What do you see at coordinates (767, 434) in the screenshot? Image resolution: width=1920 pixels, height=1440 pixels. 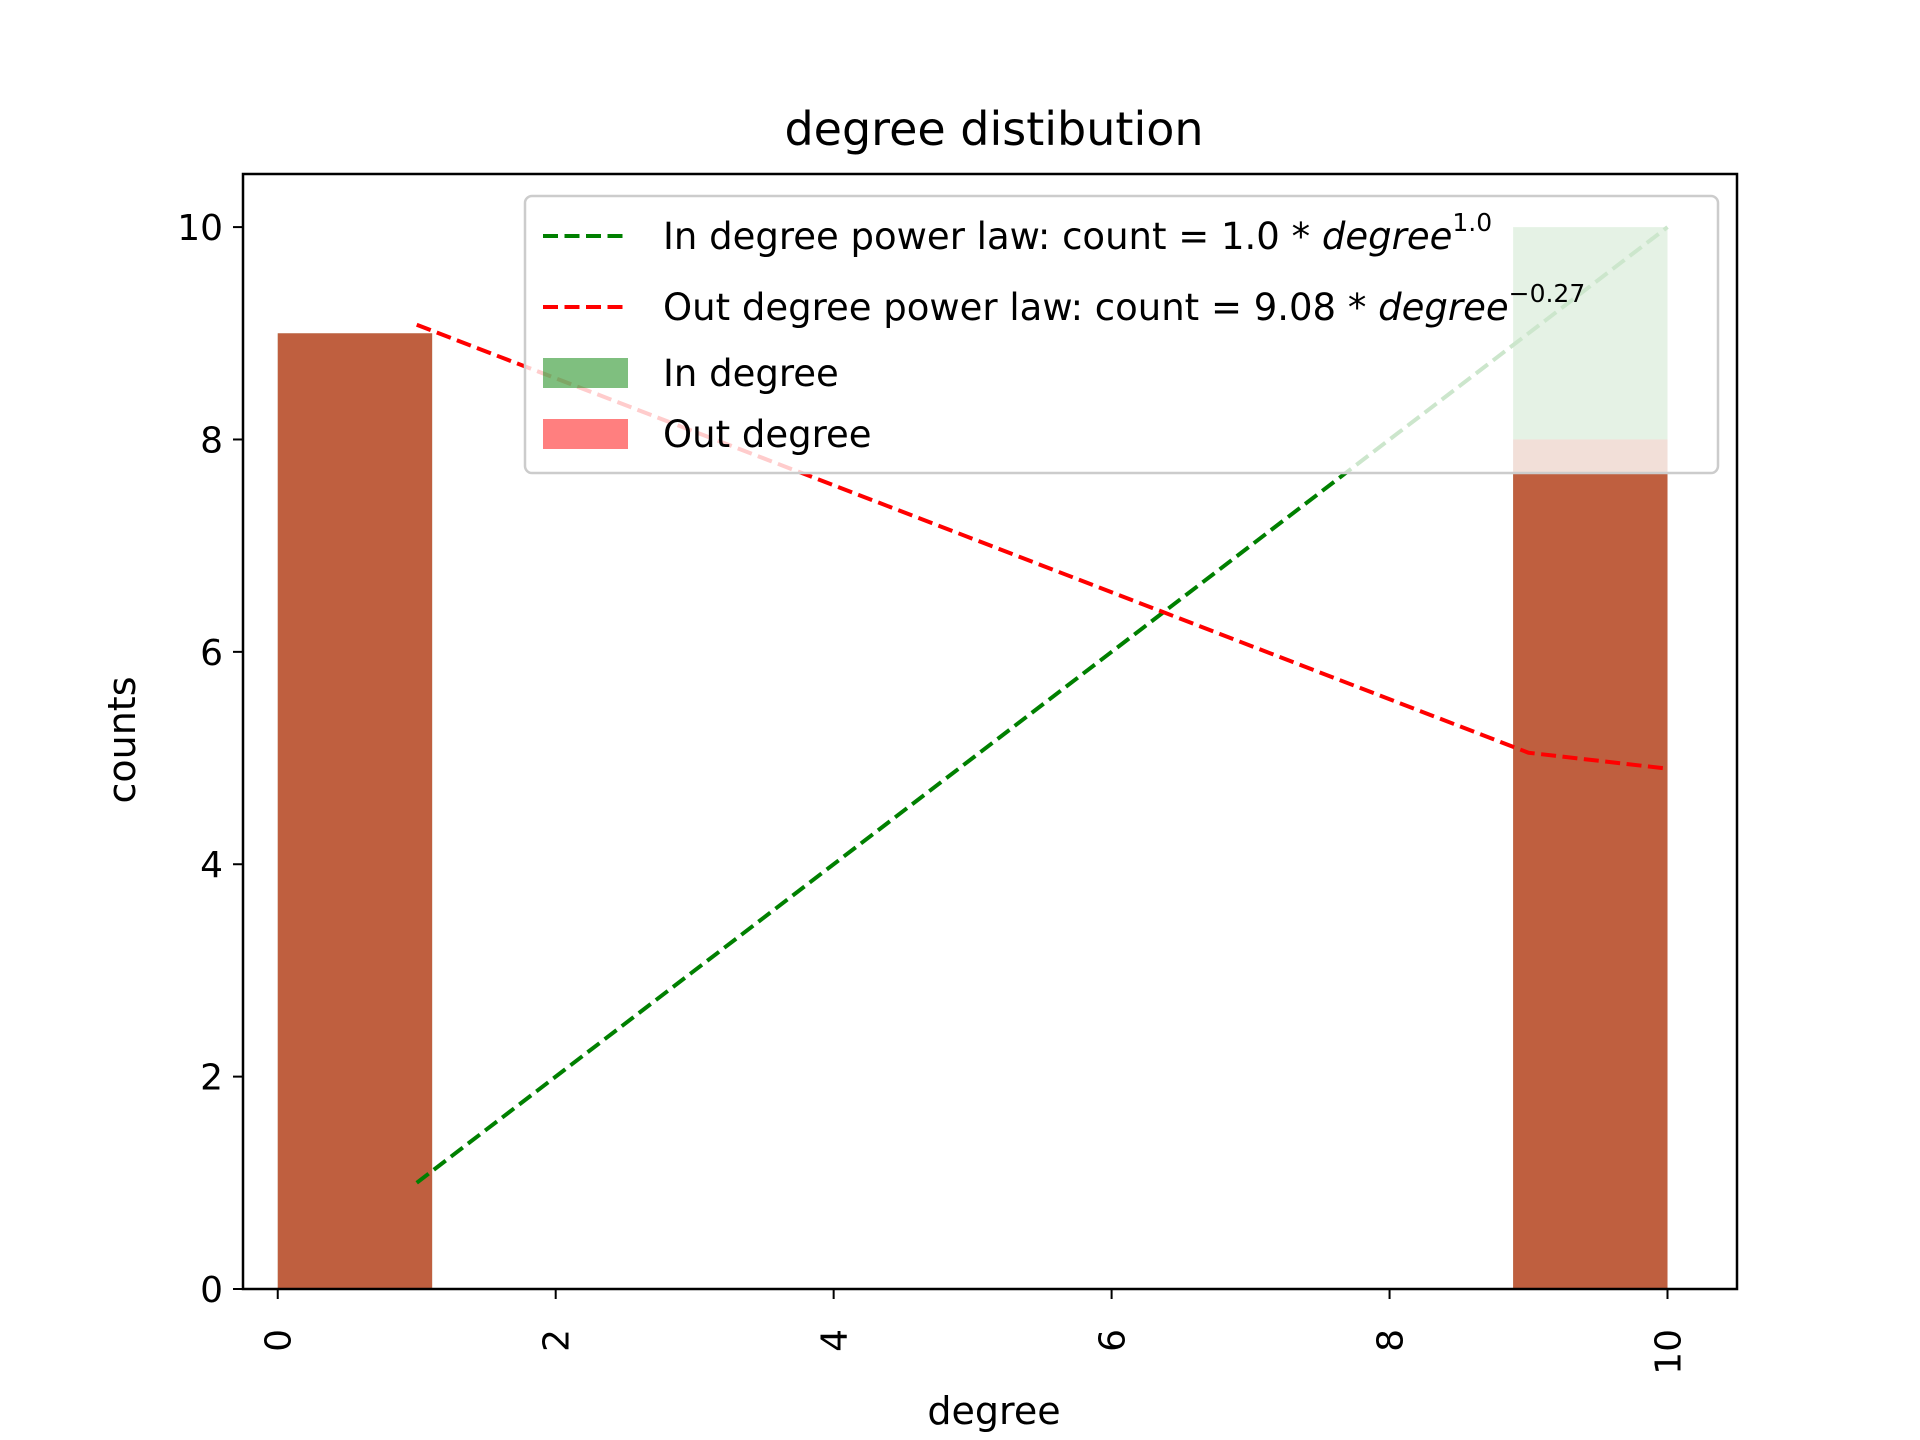 I see `out-degree-legend-label: Out degree` at bounding box center [767, 434].